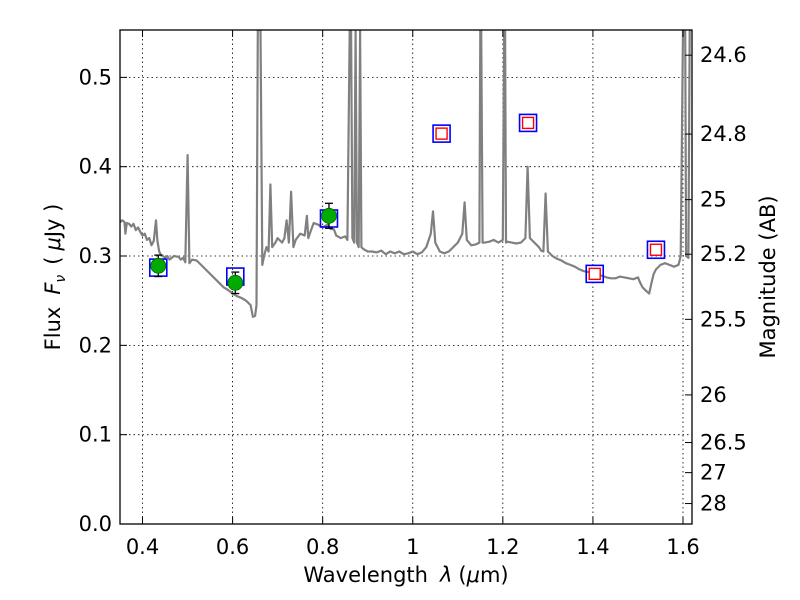 The height and width of the screenshot is (600, 800). What do you see at coordinates (713, 504) in the screenshot?
I see `y2-tick-label: 28` at bounding box center [713, 504].